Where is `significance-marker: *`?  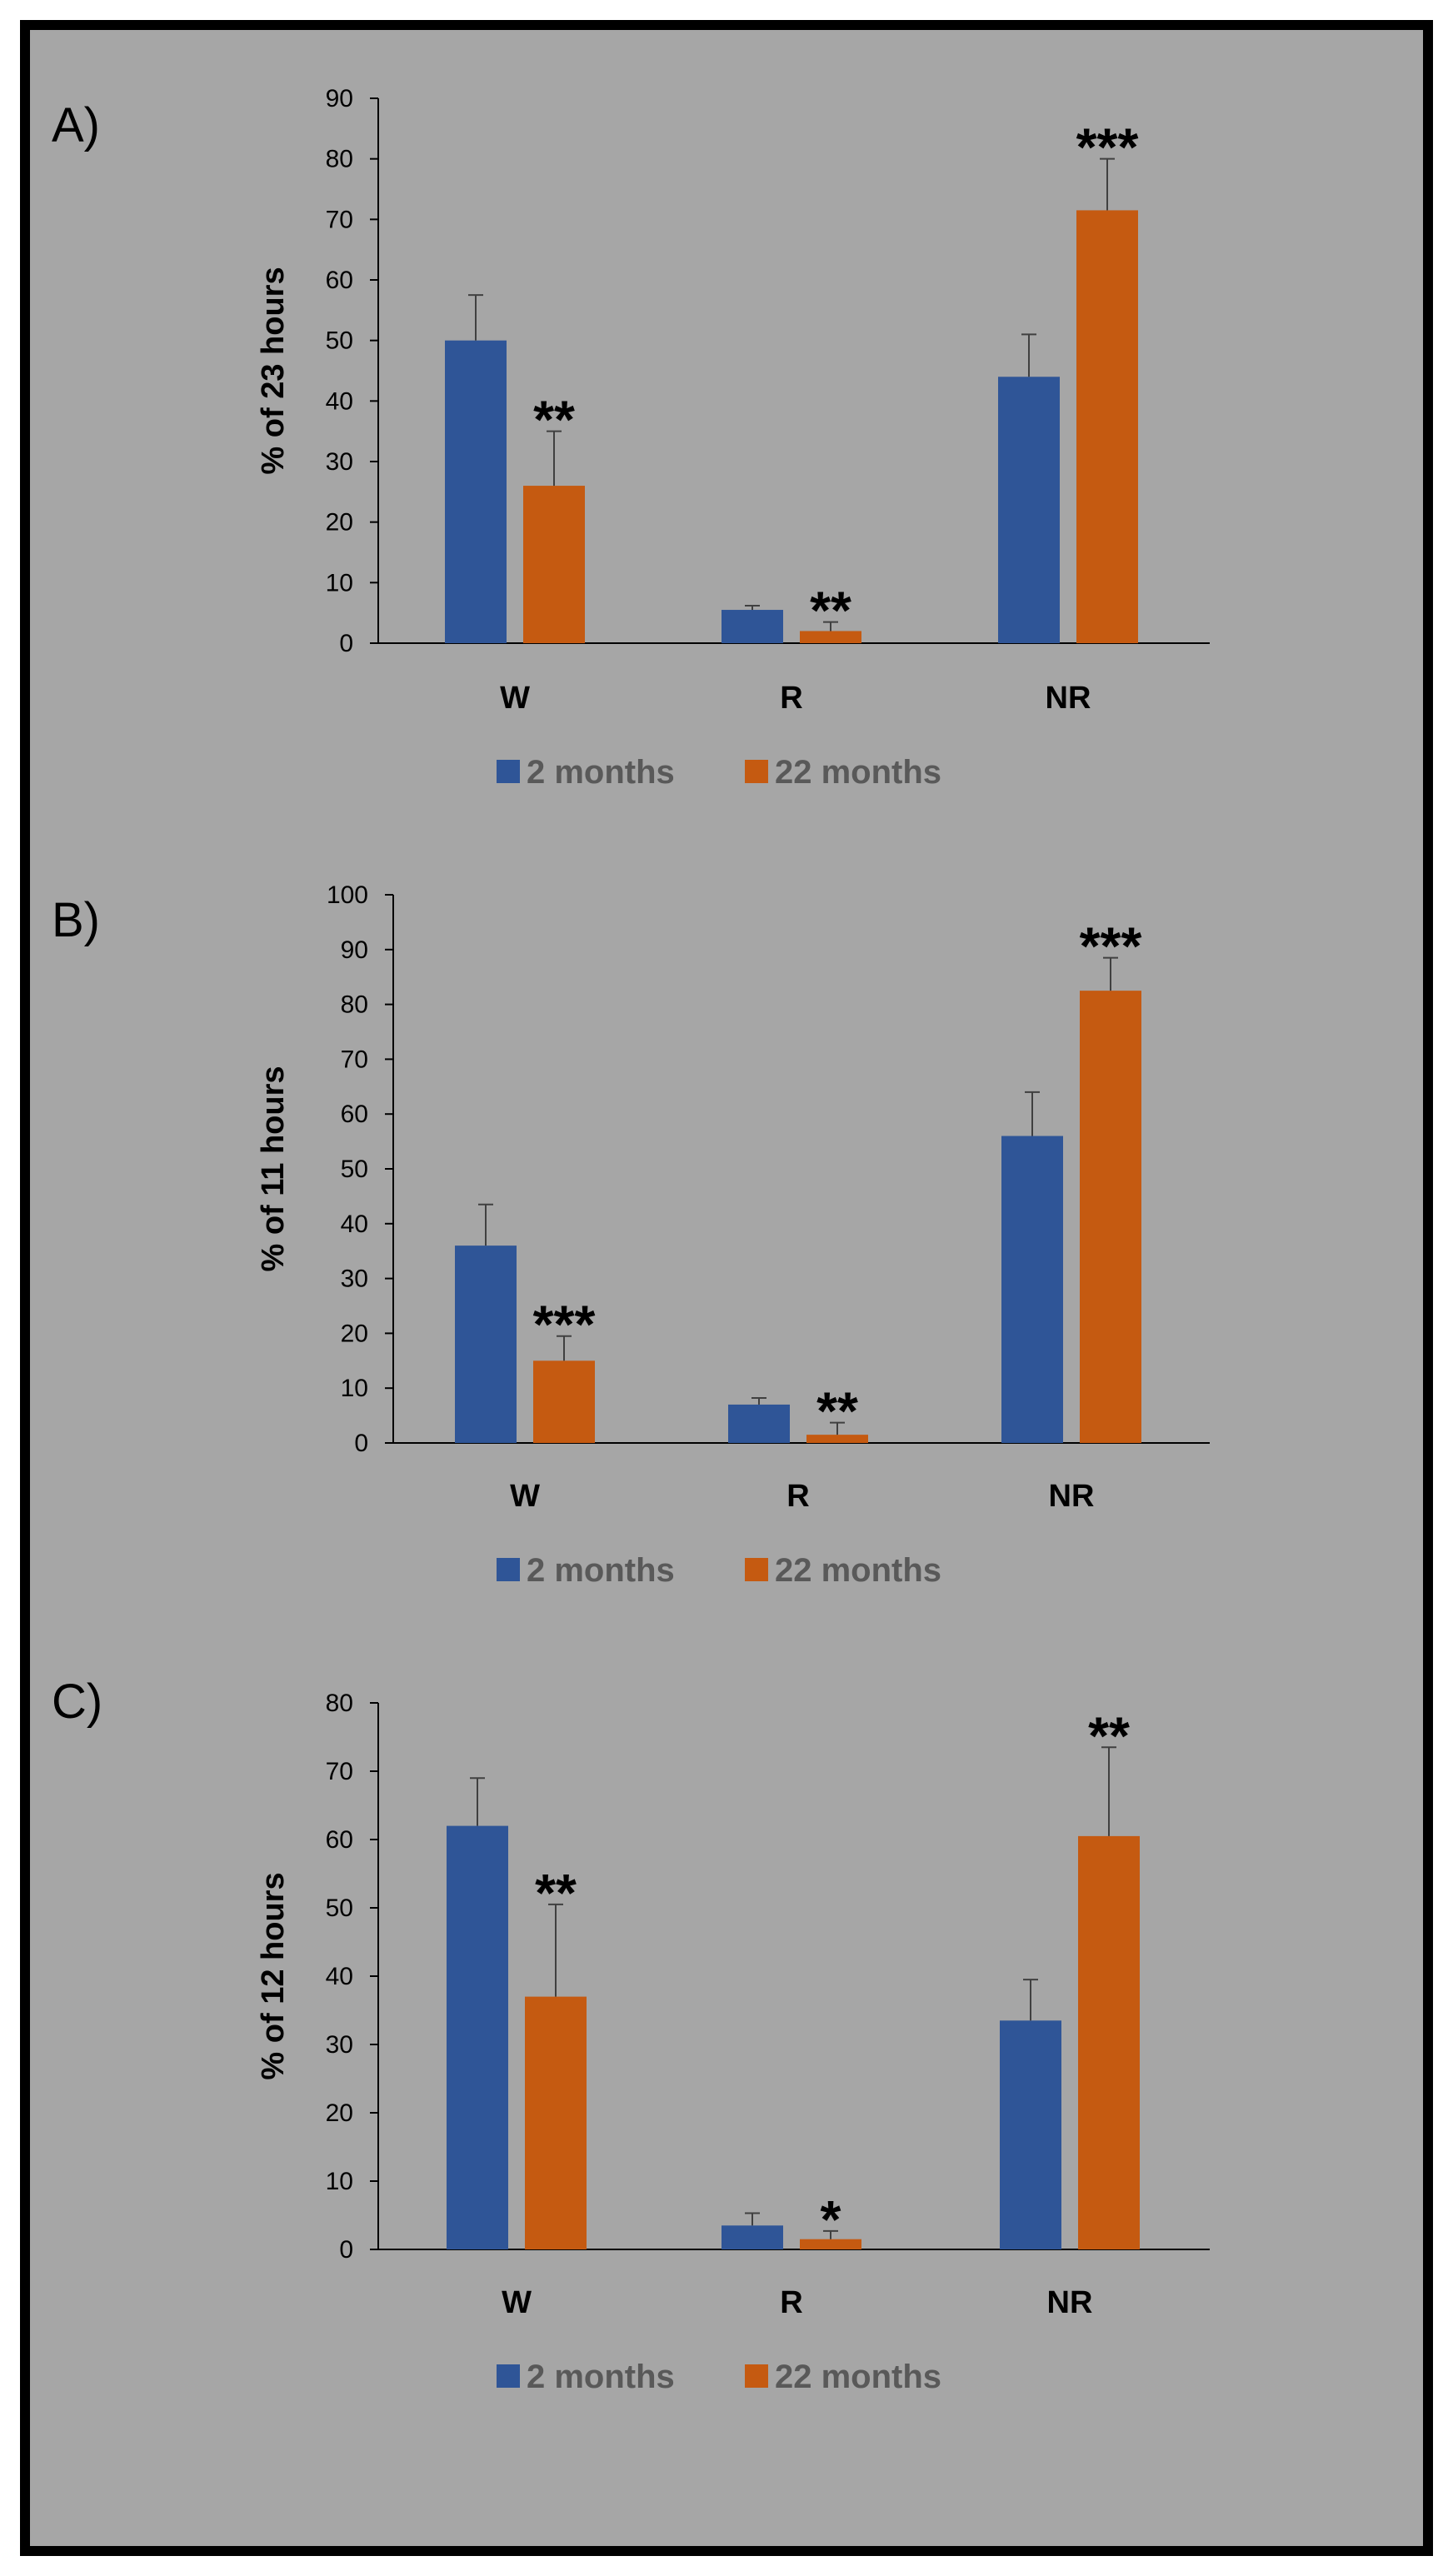
significance-marker: * is located at coordinates (831, 2219).